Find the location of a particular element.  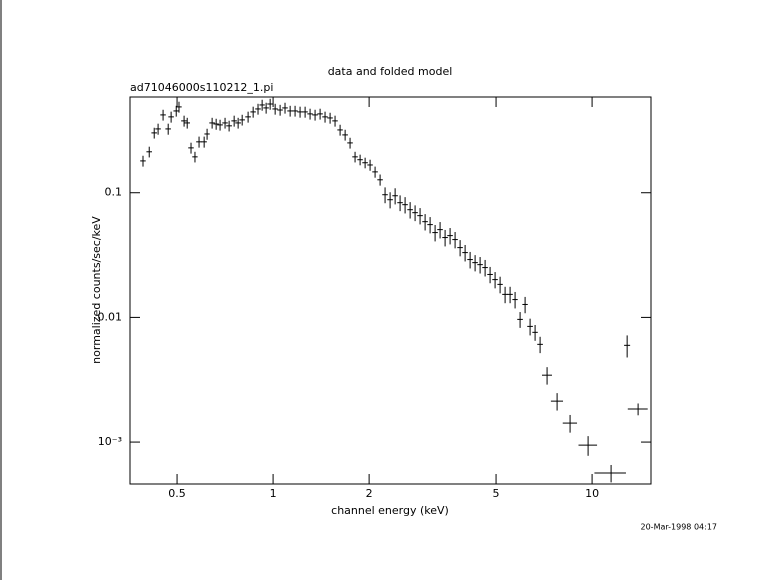

y-tick-label: 0.01 is located at coordinates (110, 316).